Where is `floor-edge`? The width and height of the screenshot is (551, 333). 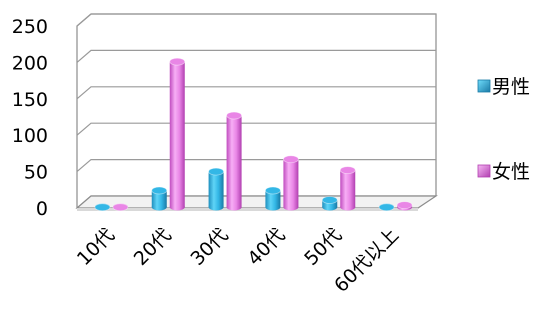
floor-edge is located at coordinates (247, 209).